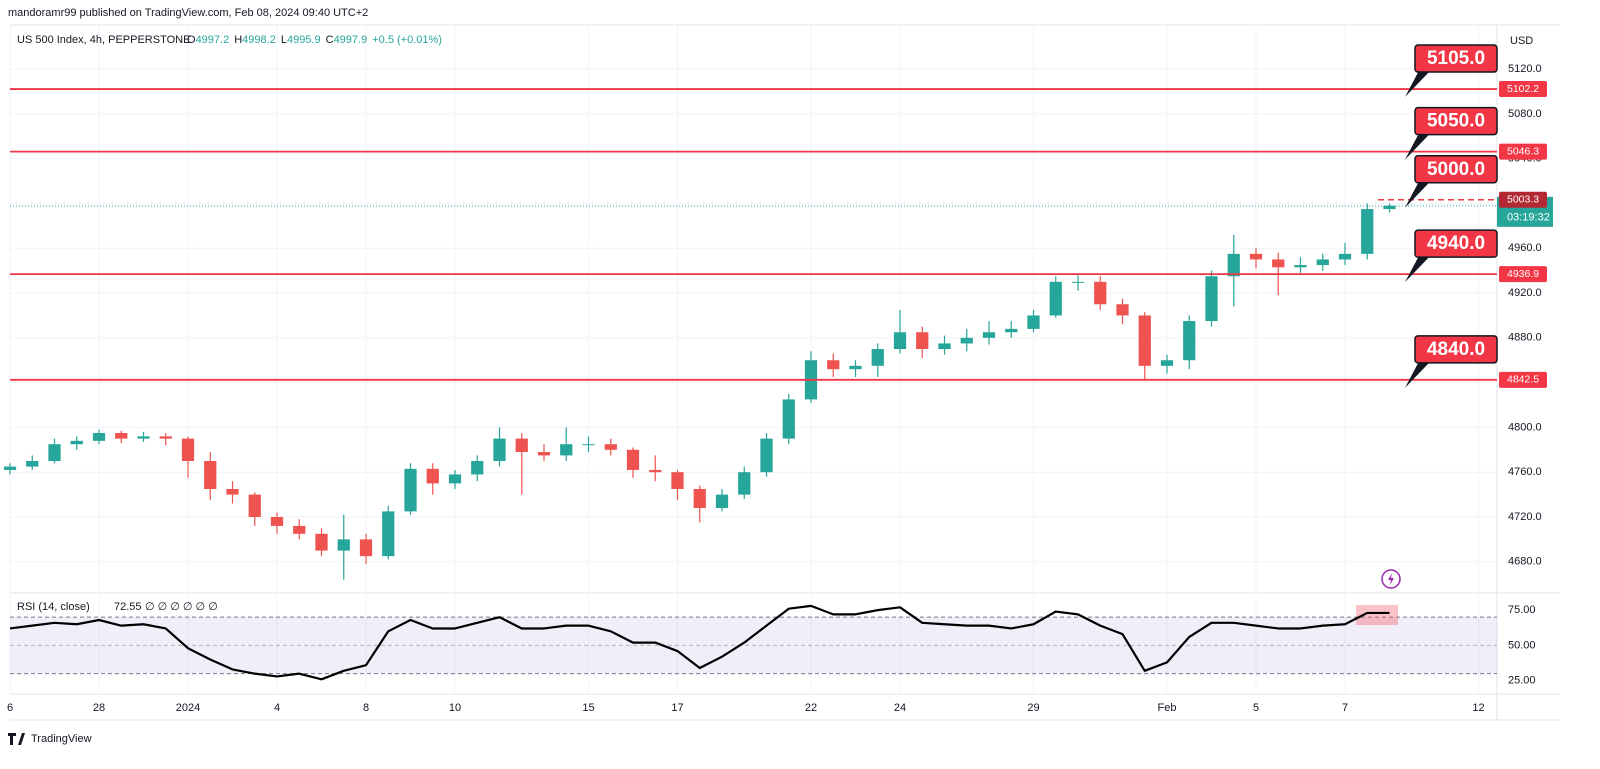 The image size is (1600, 769). I want to click on x-tick-label: 29, so click(1033, 708).